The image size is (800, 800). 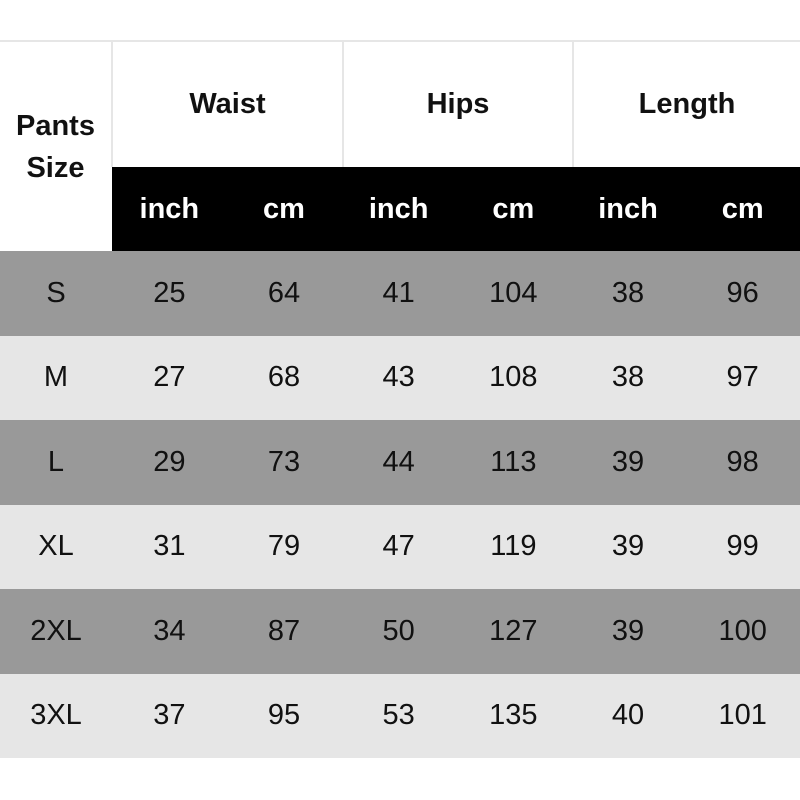 What do you see at coordinates (513, 377) in the screenshot?
I see `measurement-cell: 108` at bounding box center [513, 377].